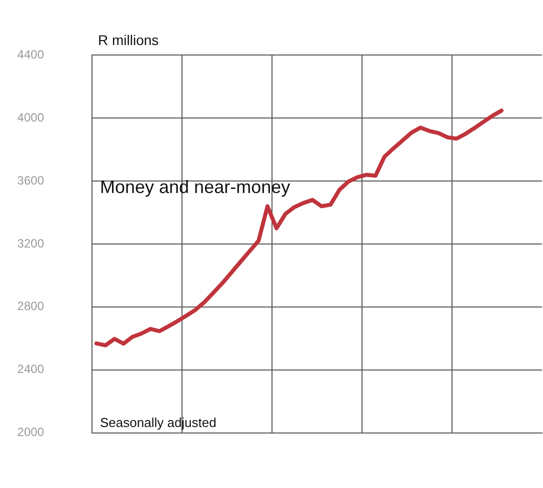  Describe the element at coordinates (30, 180) in the screenshot. I see `y-tick-label: 3600` at that location.